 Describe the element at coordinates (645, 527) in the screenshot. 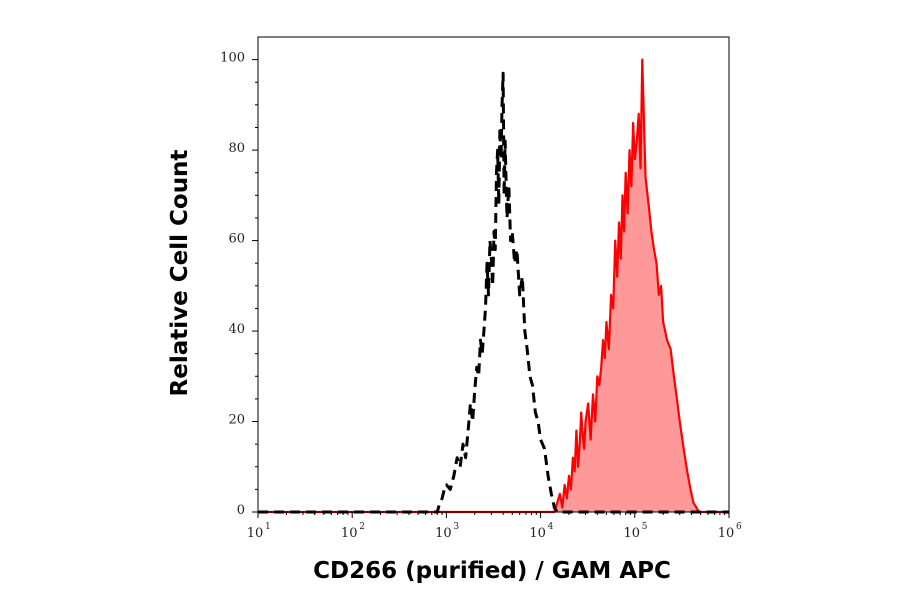

I see `x-tick-exponent: 5` at that location.